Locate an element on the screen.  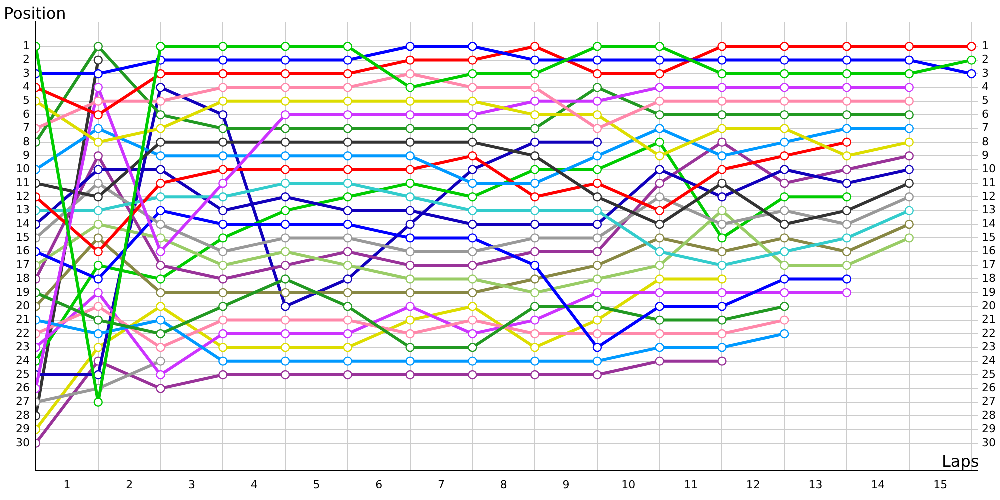
y2-tick-label: 2 is located at coordinates (986, 59).